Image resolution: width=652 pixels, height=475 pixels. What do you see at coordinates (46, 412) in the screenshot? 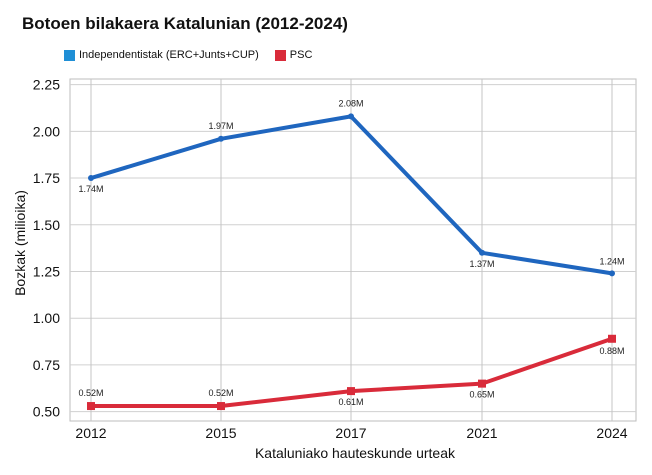
I see `y-tick-label: 0.50` at bounding box center [46, 412].